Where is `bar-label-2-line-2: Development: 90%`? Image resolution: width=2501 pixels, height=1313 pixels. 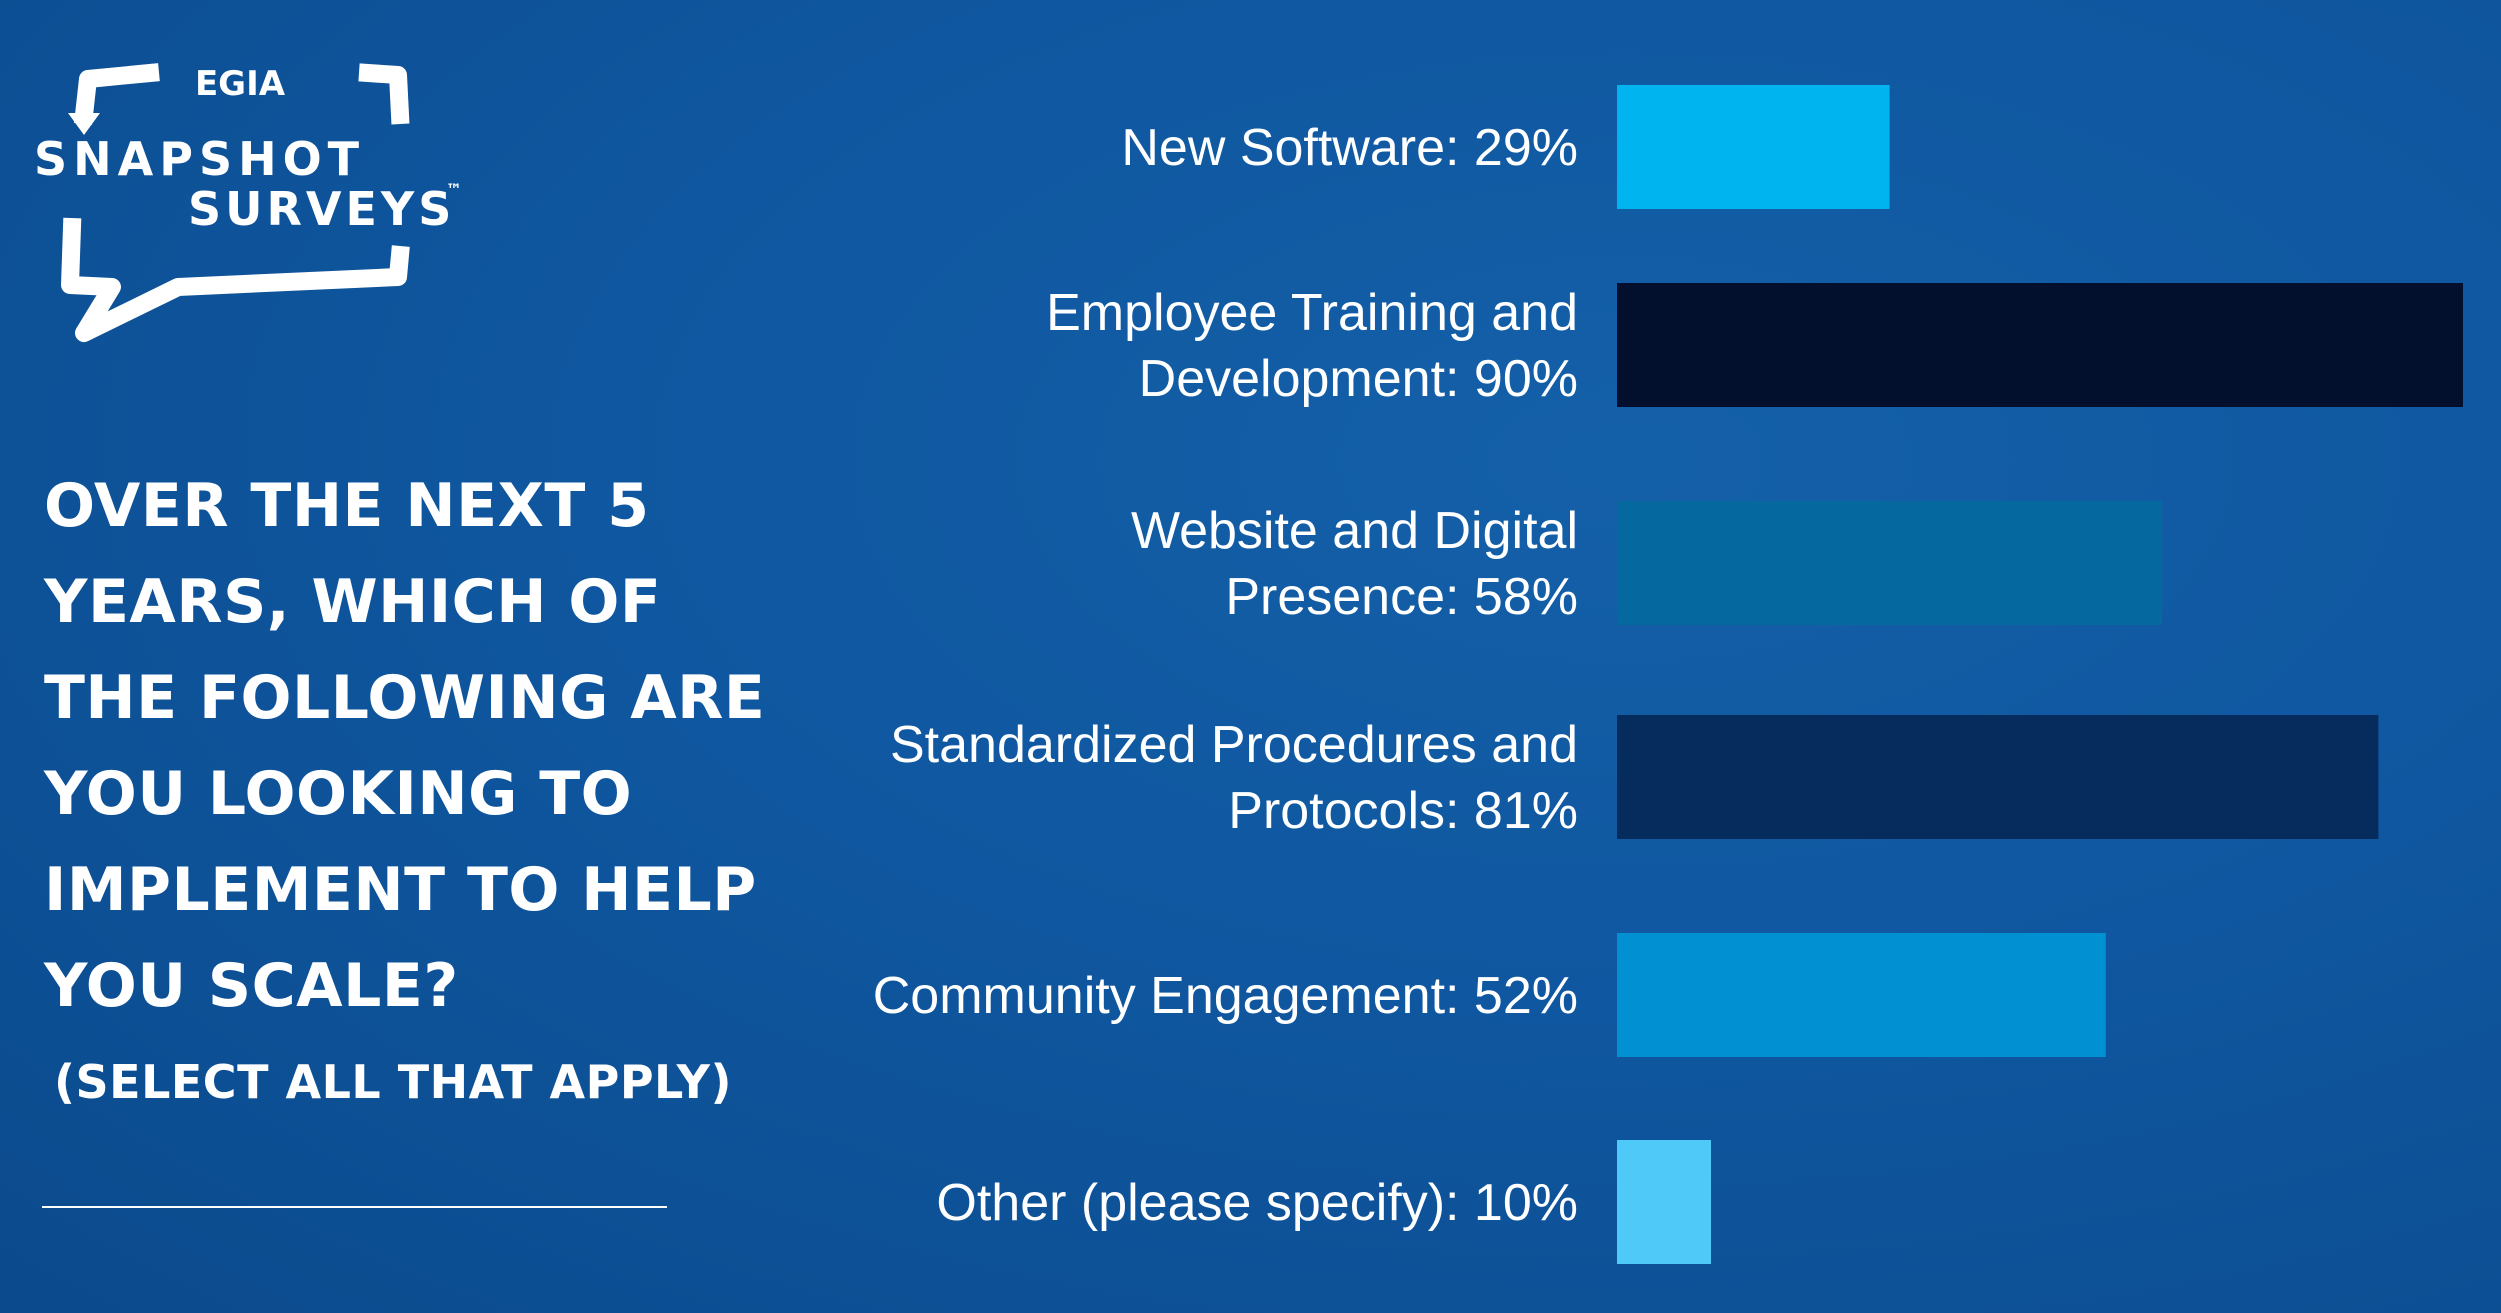
bar-label-2-line-2: Development: 90% is located at coordinates (1358, 379).